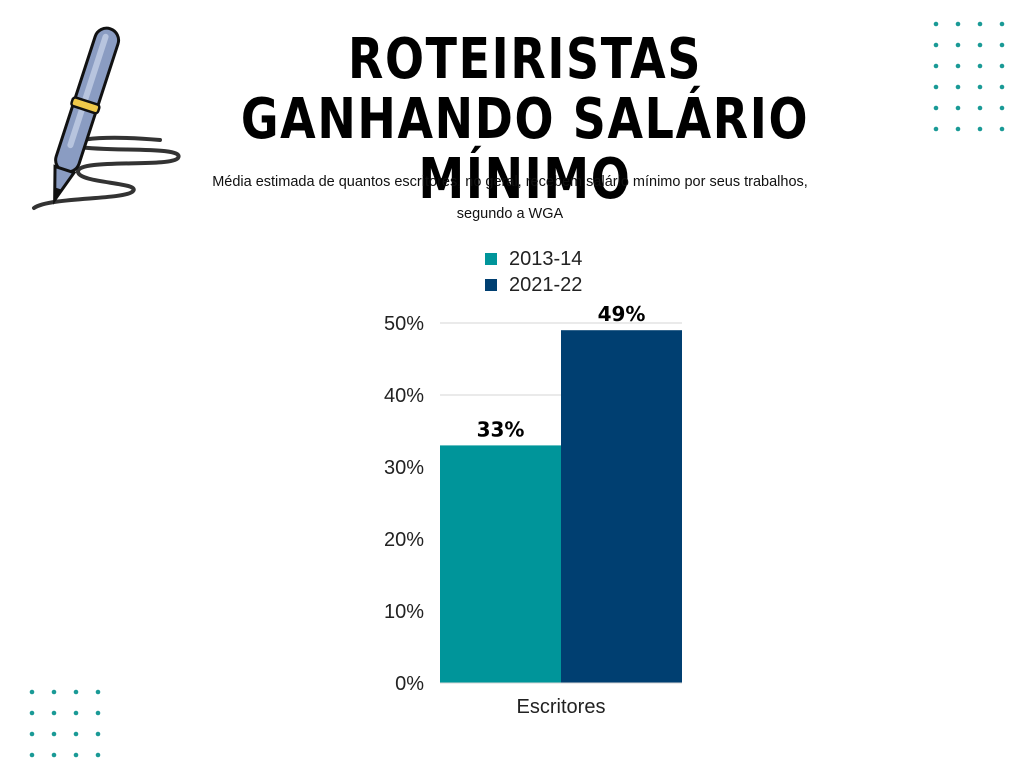 This screenshot has height=768, width=1024. What do you see at coordinates (501, 429) in the screenshot?
I see `data-label: 33%` at bounding box center [501, 429].